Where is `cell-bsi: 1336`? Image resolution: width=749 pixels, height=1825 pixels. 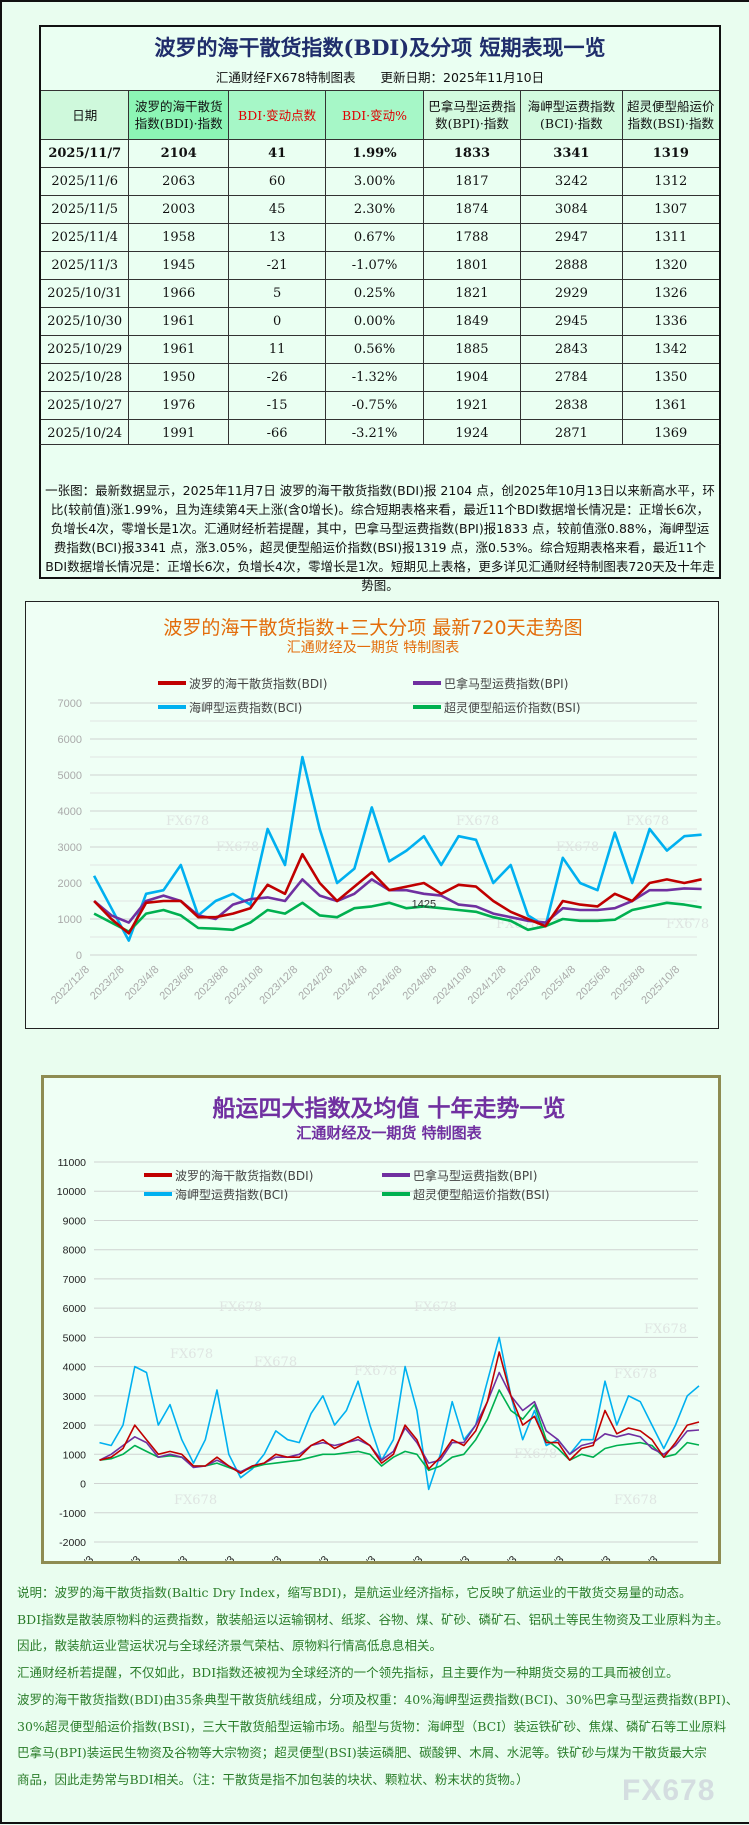
cell-bsi: 1336 is located at coordinates (670, 321).